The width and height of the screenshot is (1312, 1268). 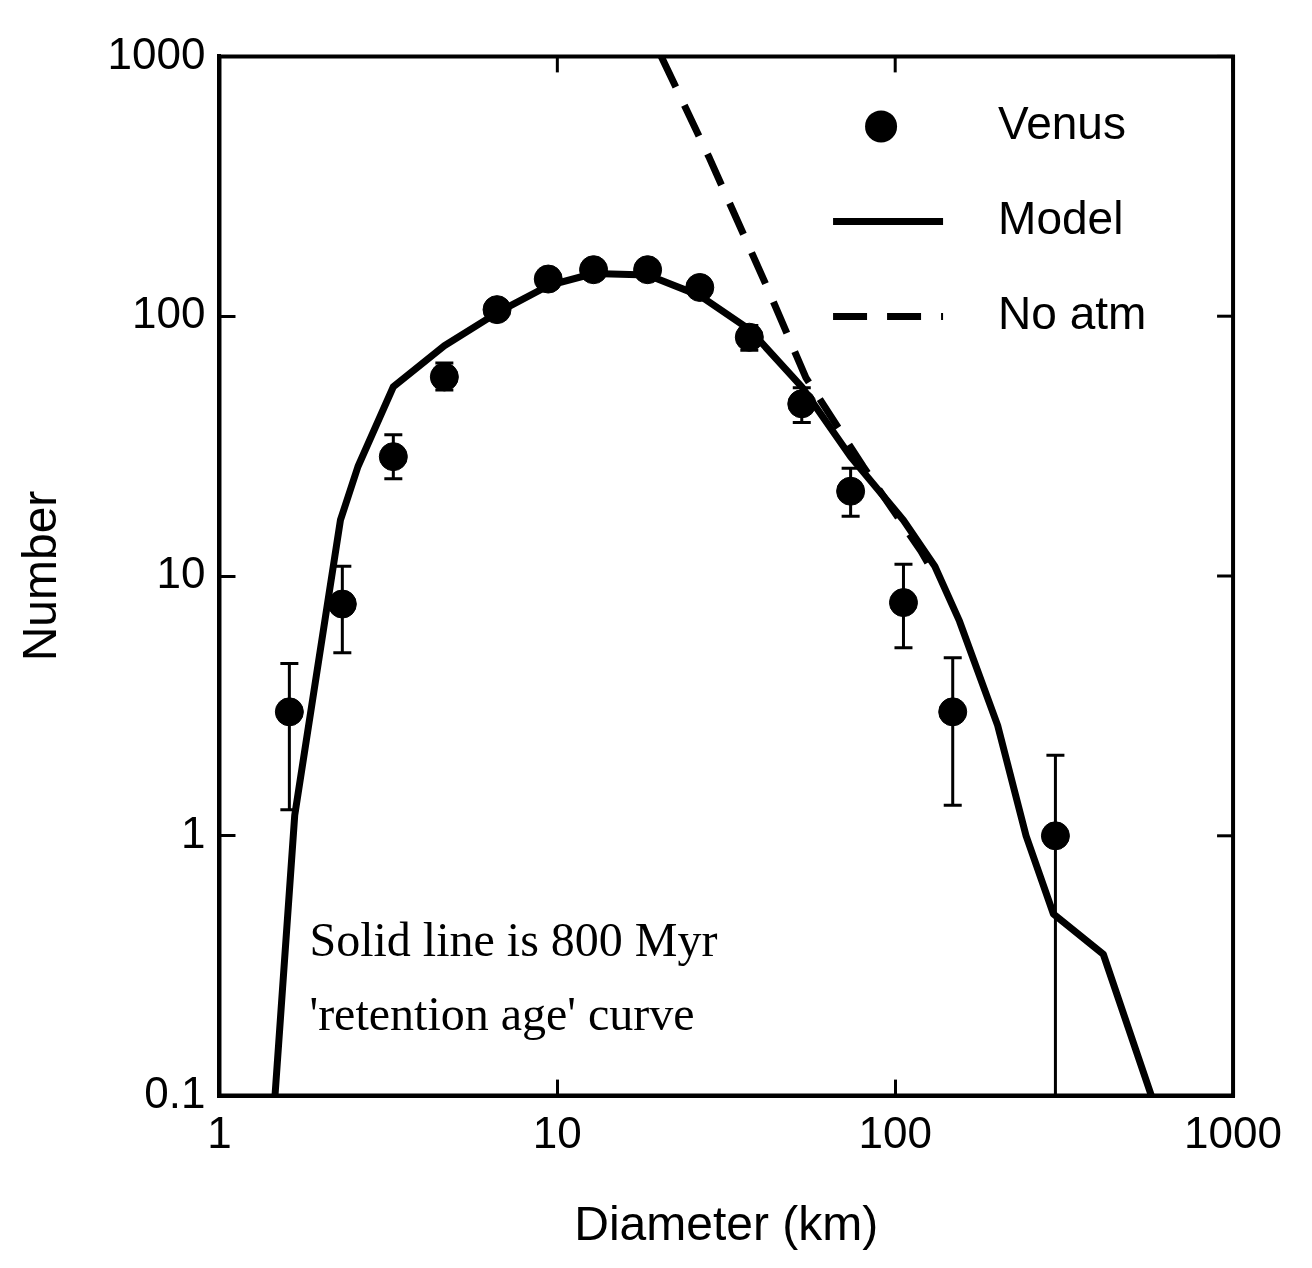 What do you see at coordinates (181, 573) in the screenshot?
I see `y-tick-label: 10` at bounding box center [181, 573].